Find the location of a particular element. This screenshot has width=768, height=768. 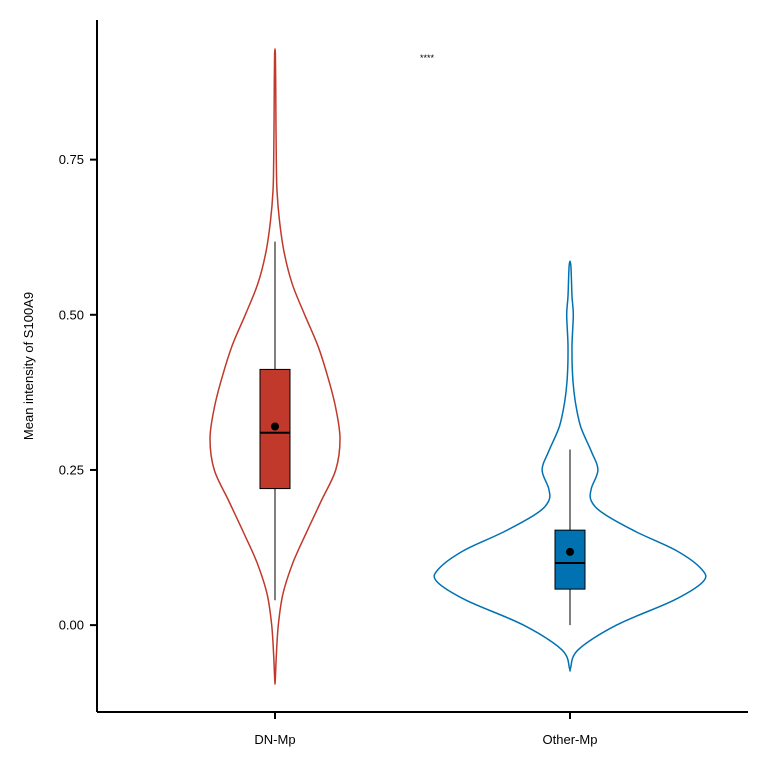

x-ticks: DN-Mp Other-Mp is located at coordinates (425, 729).